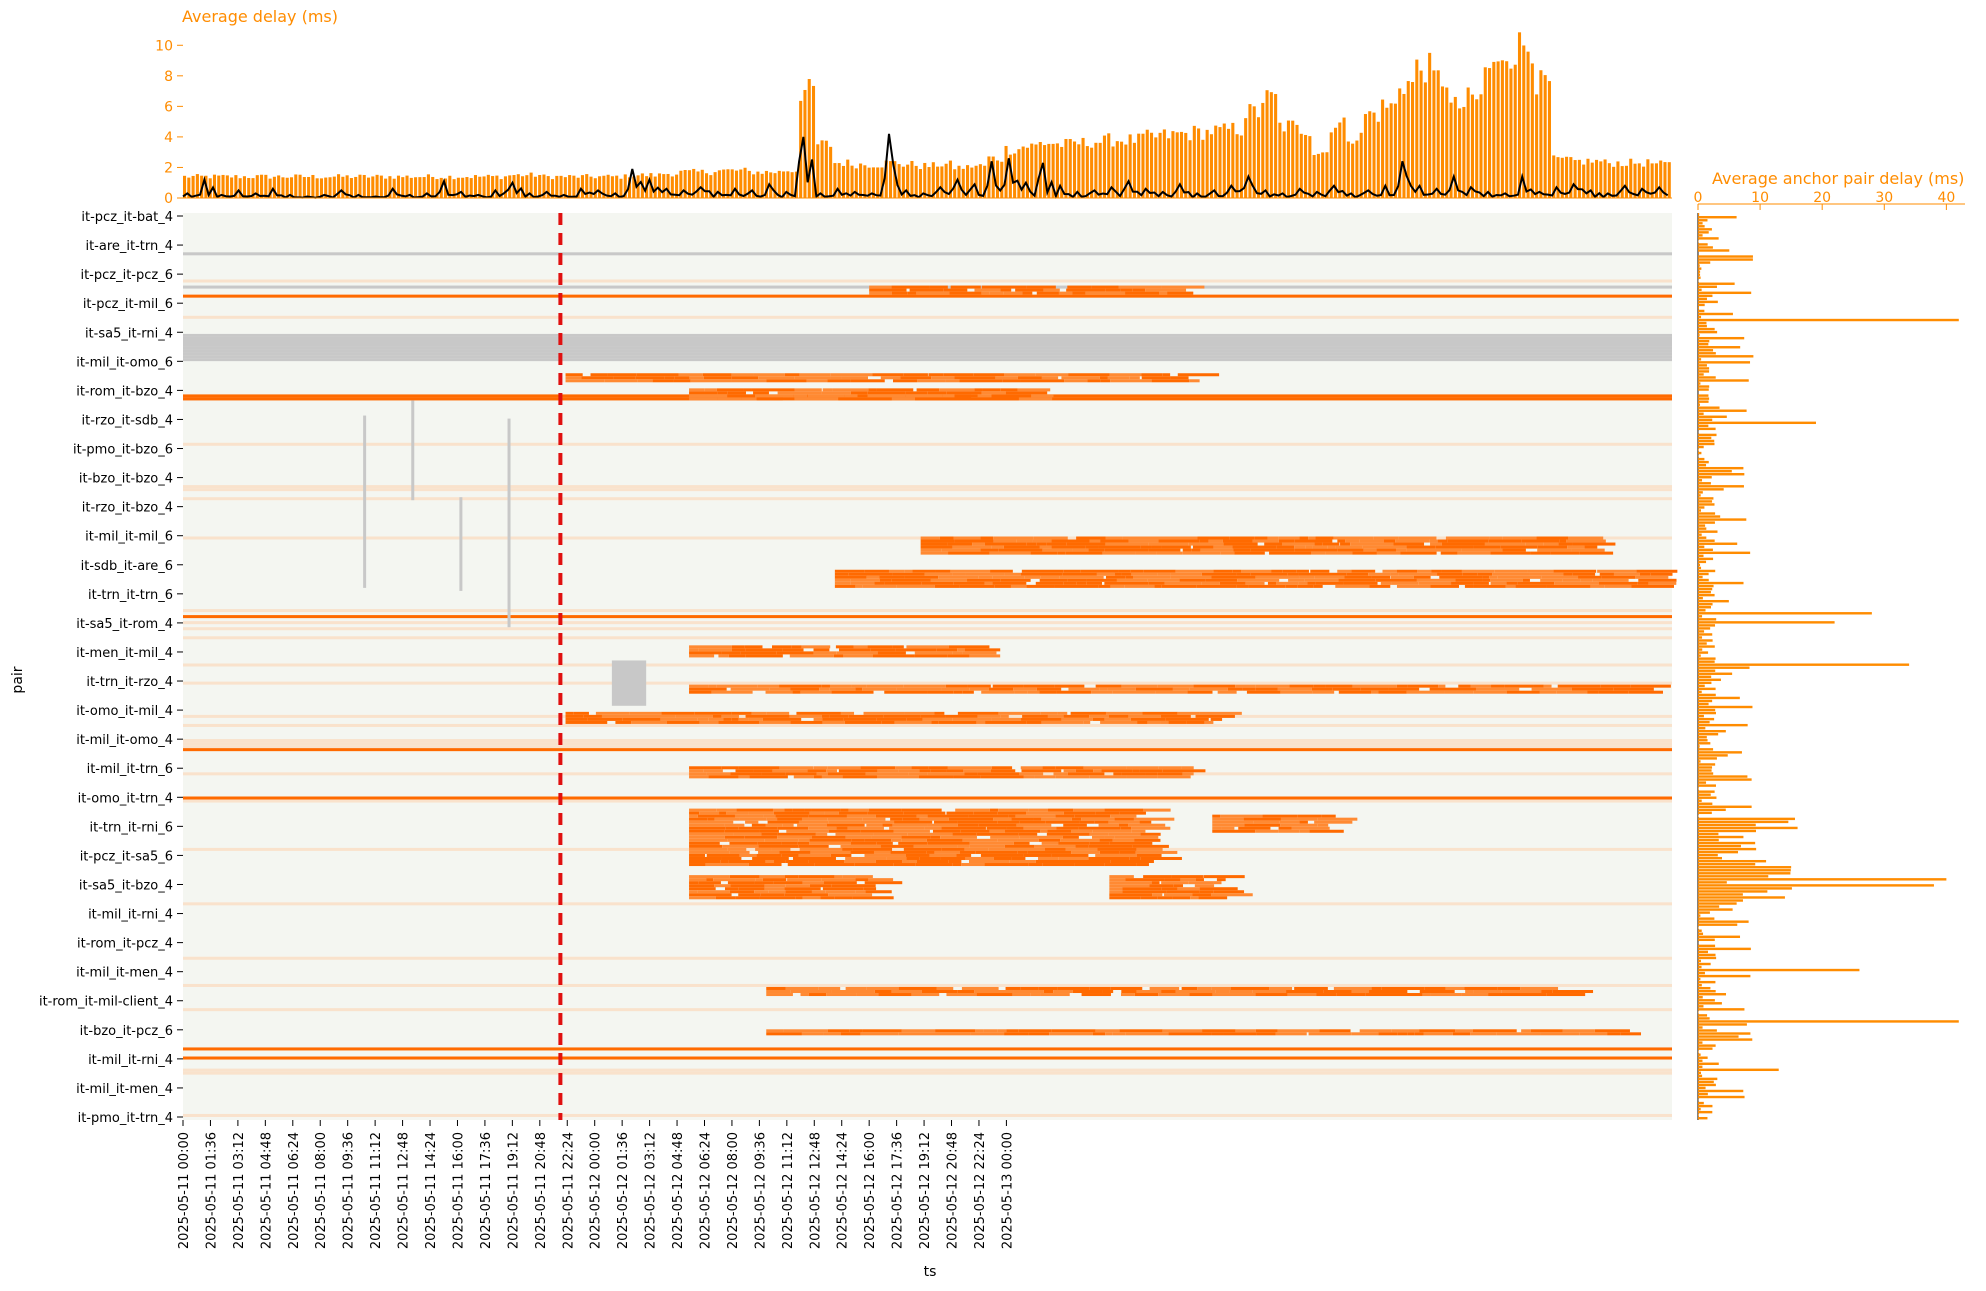  What do you see at coordinates (168, 168) in the screenshot?
I see `top-ytick-label: 2` at bounding box center [168, 168].